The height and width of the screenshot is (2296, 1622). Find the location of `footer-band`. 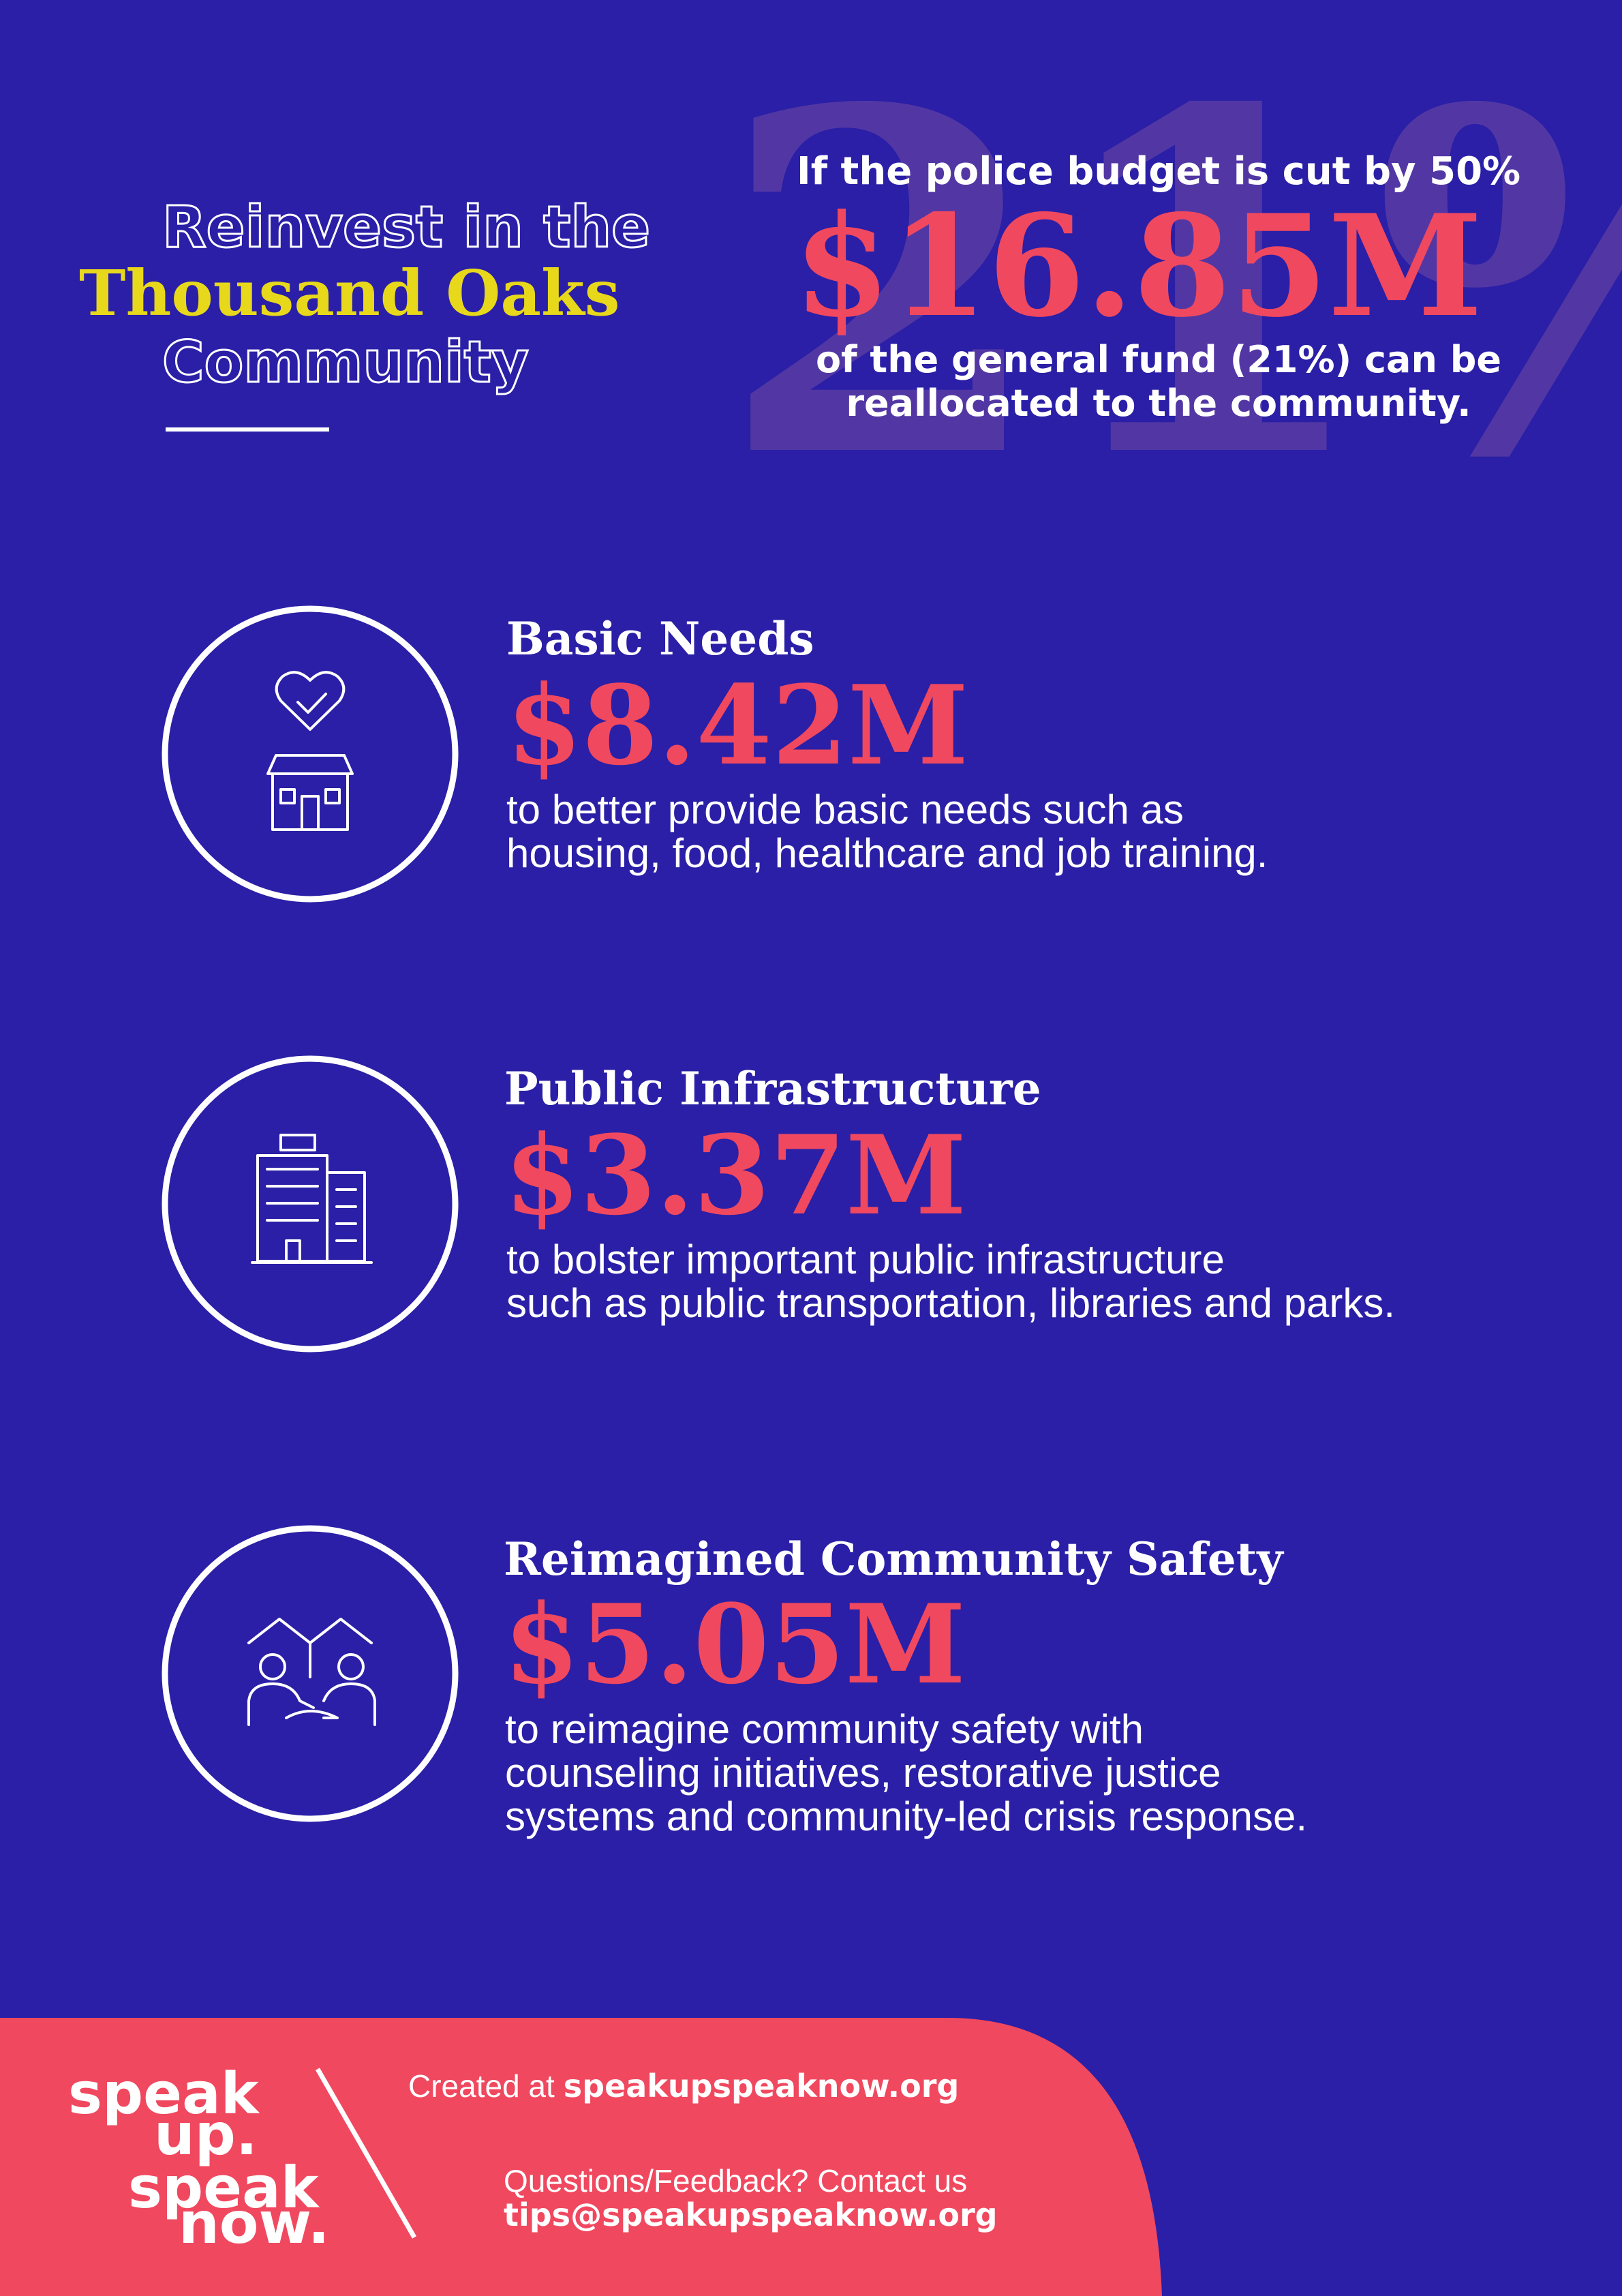

footer-band is located at coordinates (581, 2157).